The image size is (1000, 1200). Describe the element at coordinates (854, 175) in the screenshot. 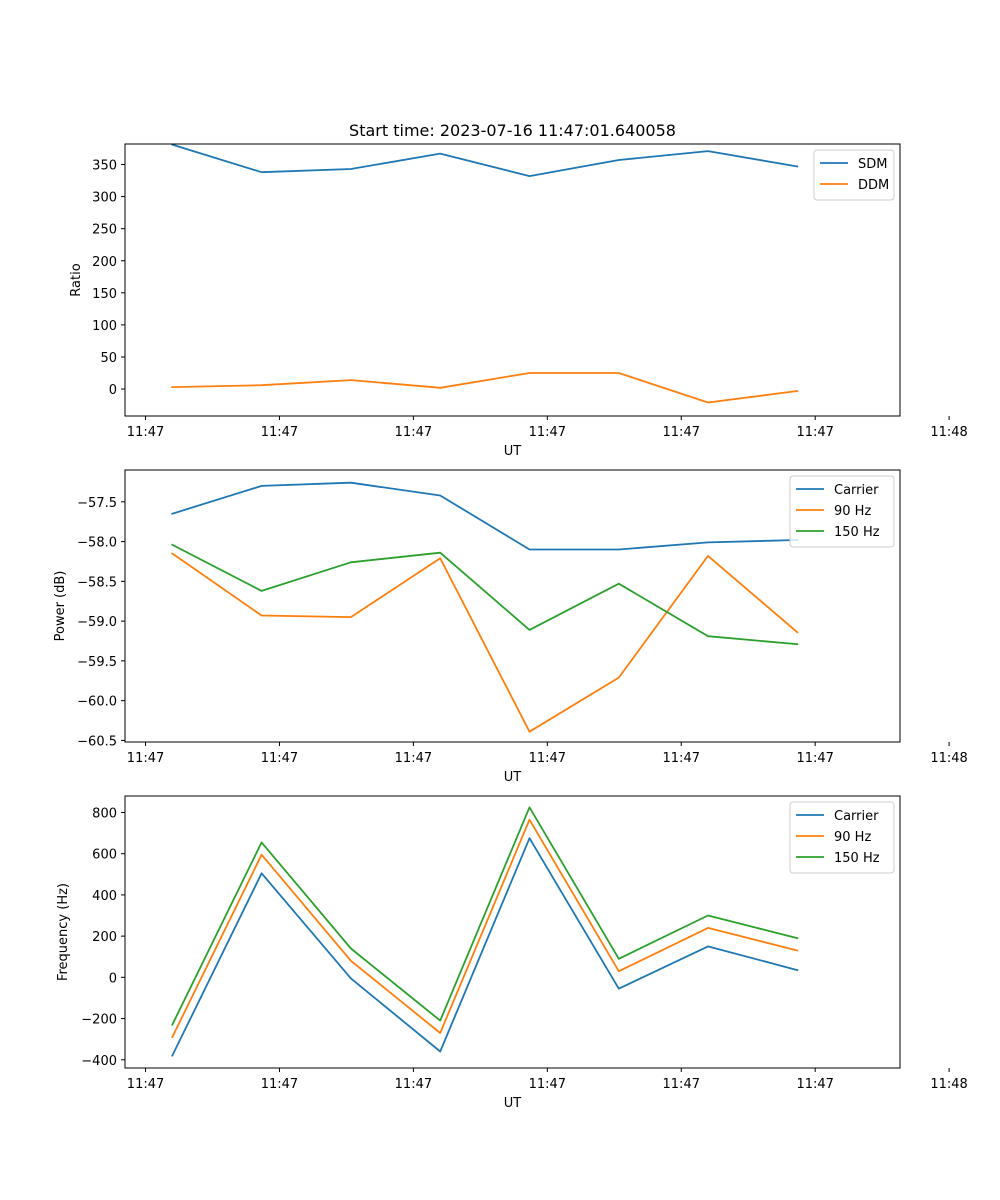

I see `legend: SDM DDM` at that location.